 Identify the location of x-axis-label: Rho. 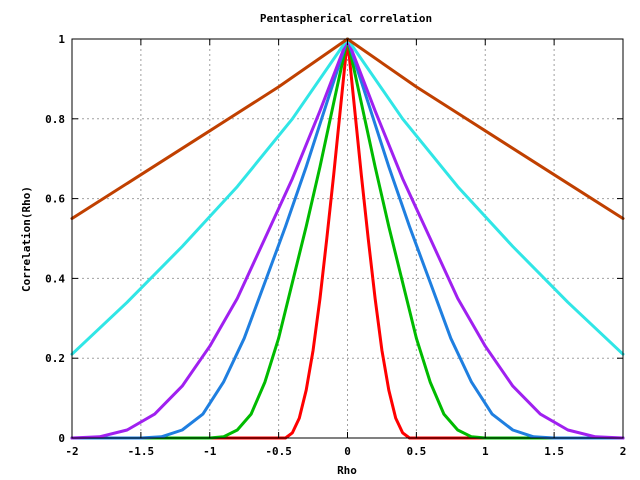
(347, 470).